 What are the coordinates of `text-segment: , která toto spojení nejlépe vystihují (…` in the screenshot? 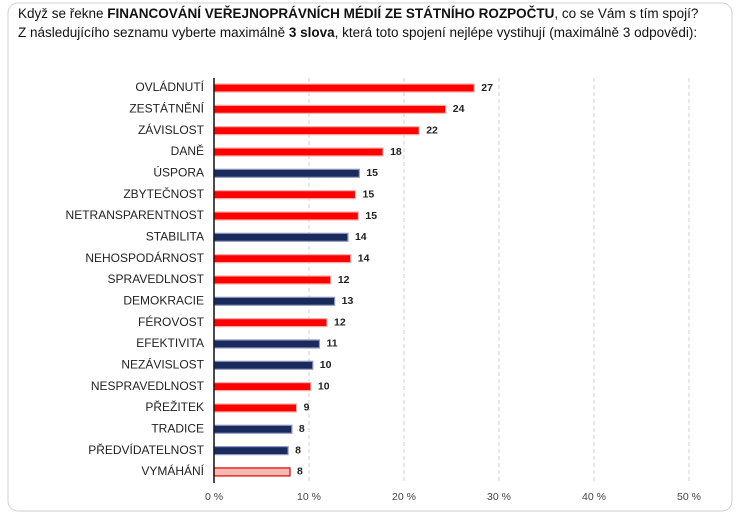 It's located at (516, 32).